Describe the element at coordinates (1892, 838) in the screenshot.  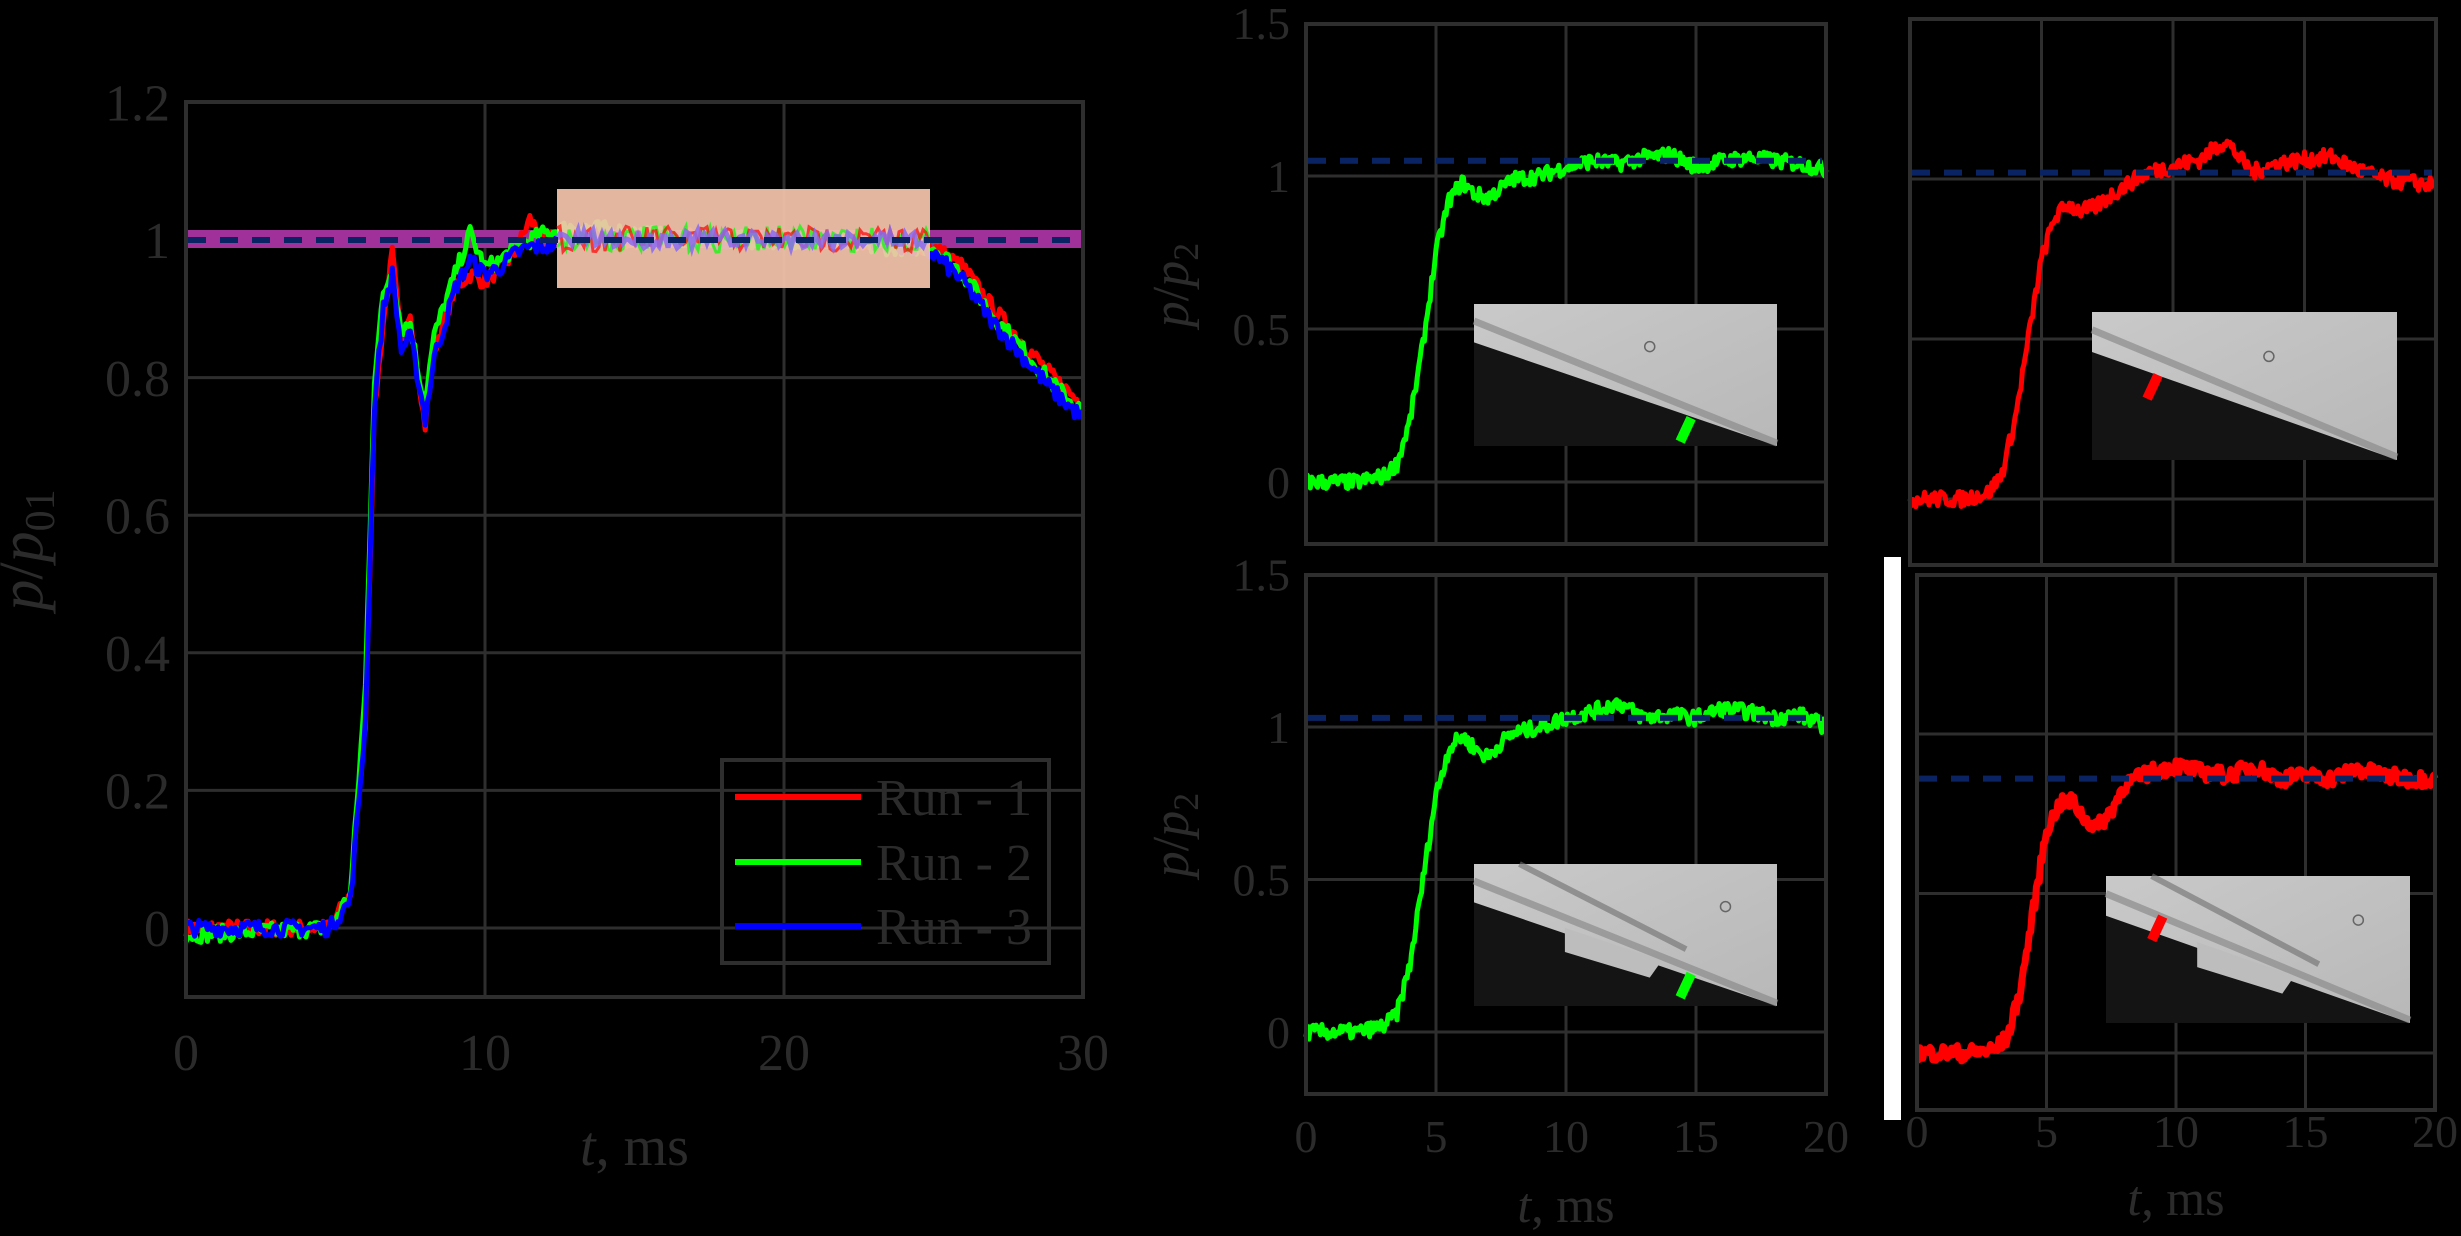
I see `panel-separator-bar` at that location.